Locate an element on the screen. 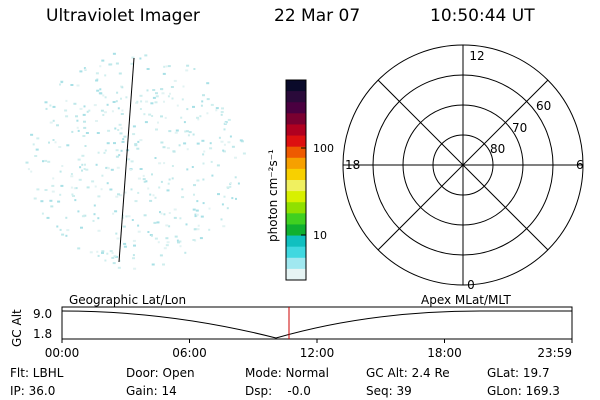 This screenshot has width=600, height=400. colorbar-band is located at coordinates (296, 152).